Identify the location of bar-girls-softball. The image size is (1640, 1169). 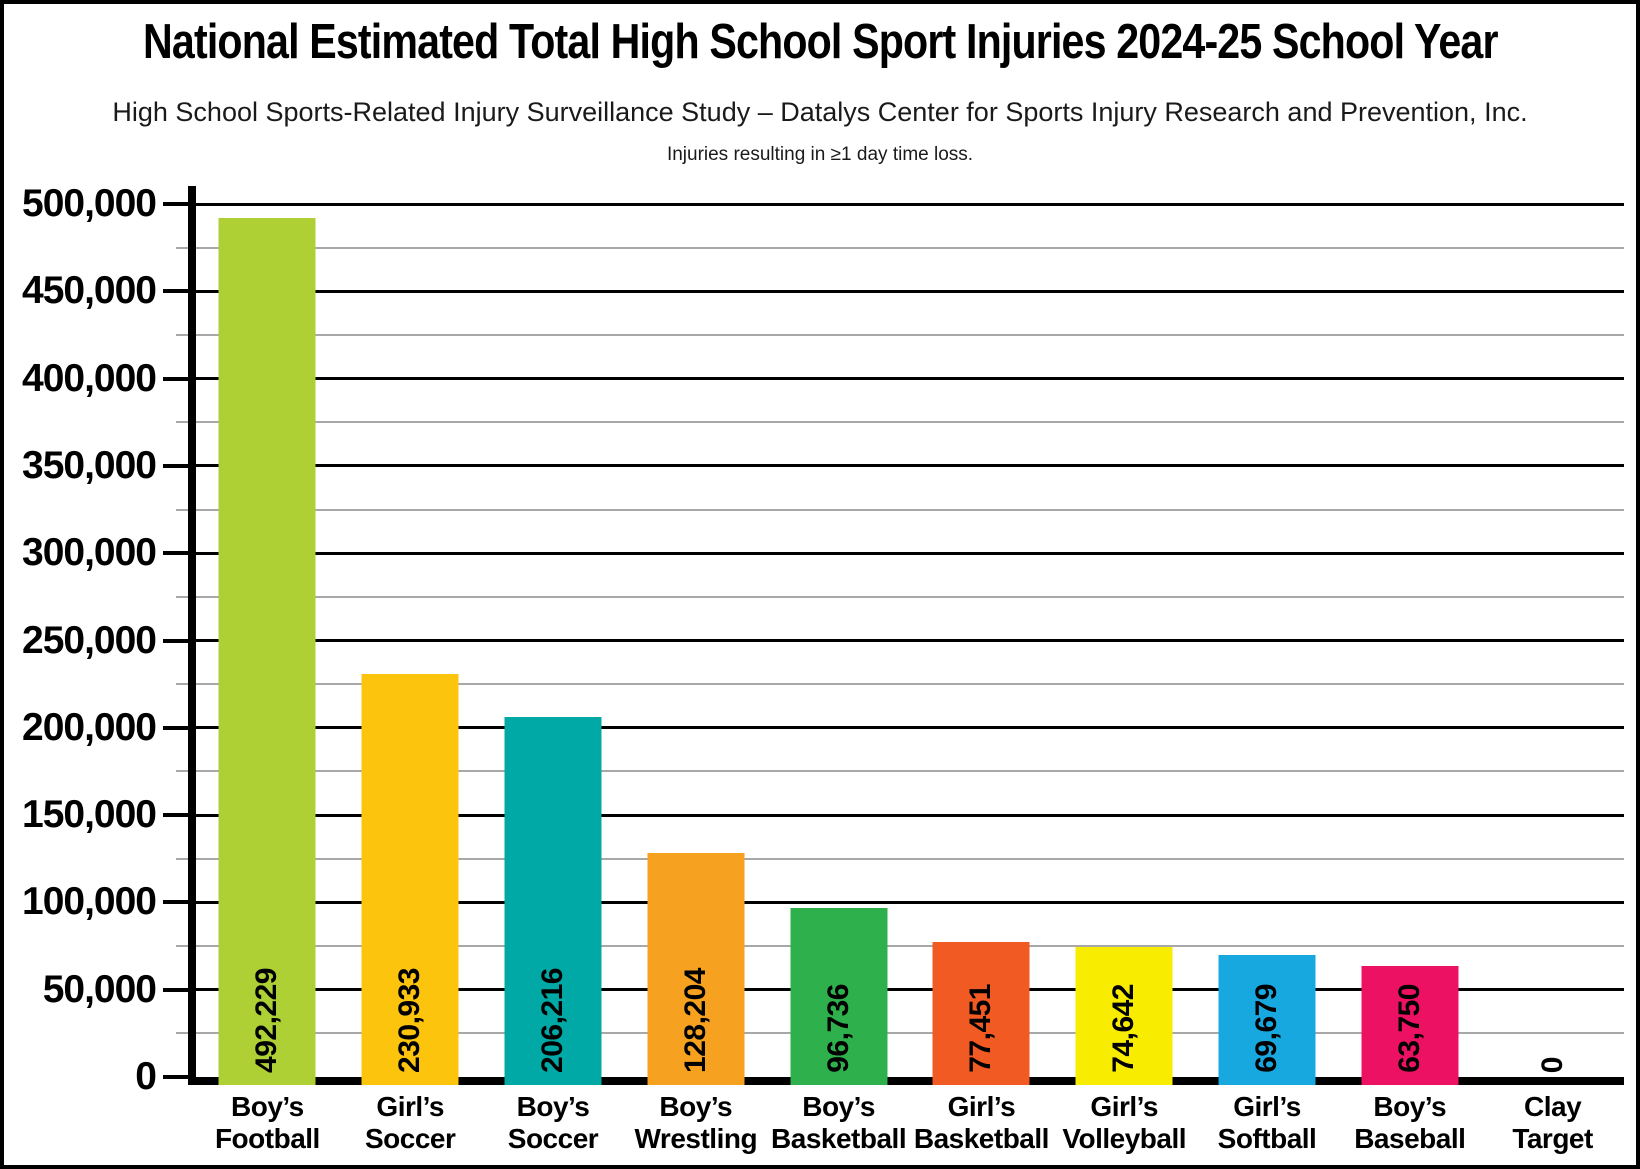
(1267, 1020).